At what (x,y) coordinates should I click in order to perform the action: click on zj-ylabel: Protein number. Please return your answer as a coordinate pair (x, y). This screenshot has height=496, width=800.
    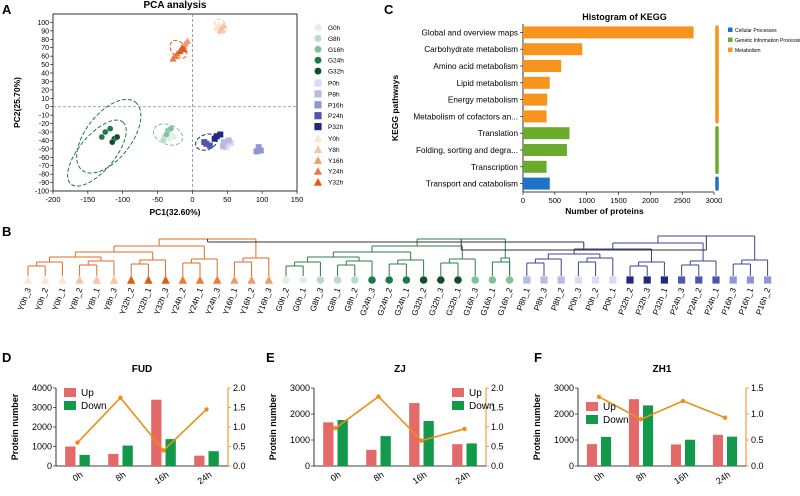
    Looking at the image, I should click on (273, 426).